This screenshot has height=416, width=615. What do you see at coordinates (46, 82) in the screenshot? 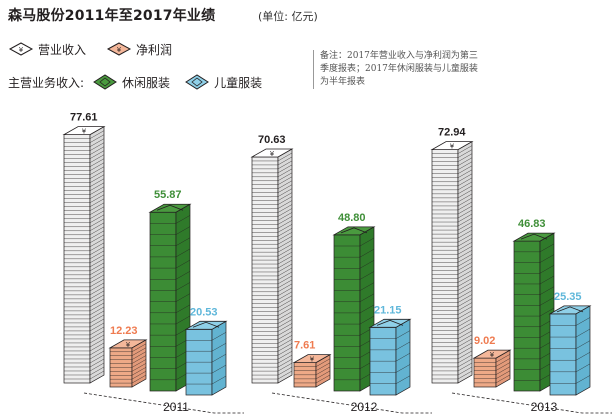
I see `legend-main-business-label: 主营业务收入:` at bounding box center [46, 82].